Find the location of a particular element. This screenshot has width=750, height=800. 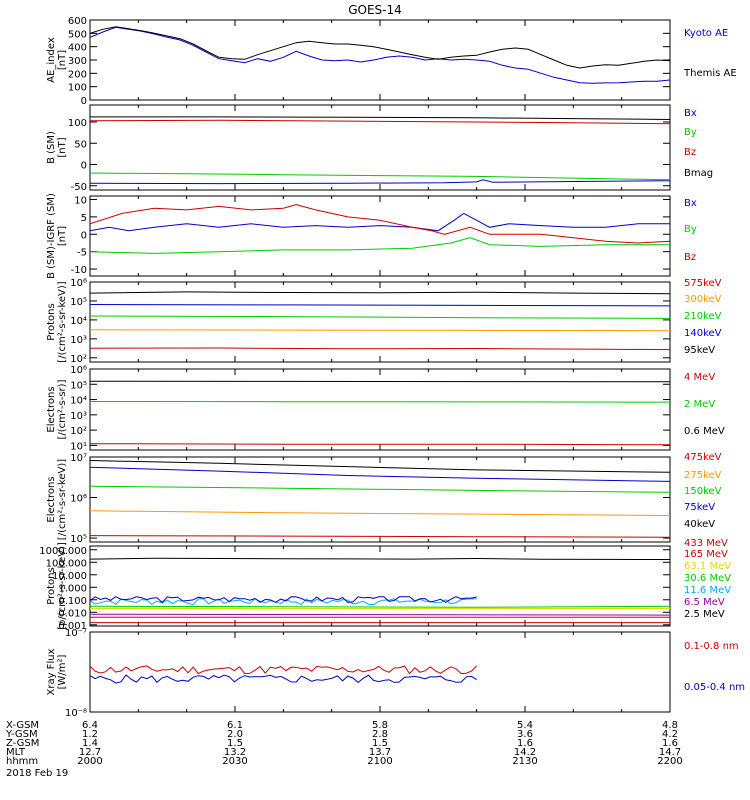

footer-value: 1.2 is located at coordinates (90, 734).